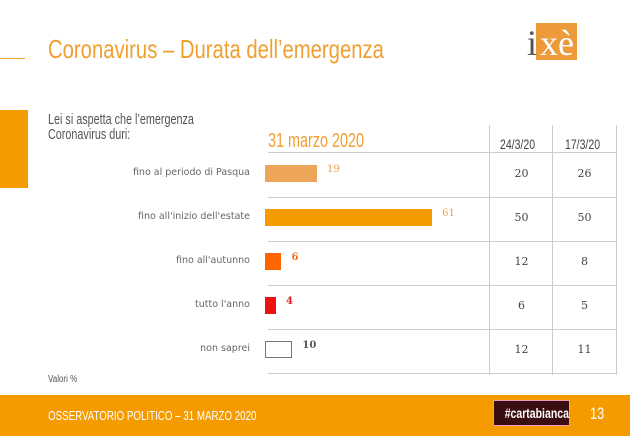  What do you see at coordinates (584, 305) in the screenshot?
I see `cell-value: 5` at bounding box center [584, 305].